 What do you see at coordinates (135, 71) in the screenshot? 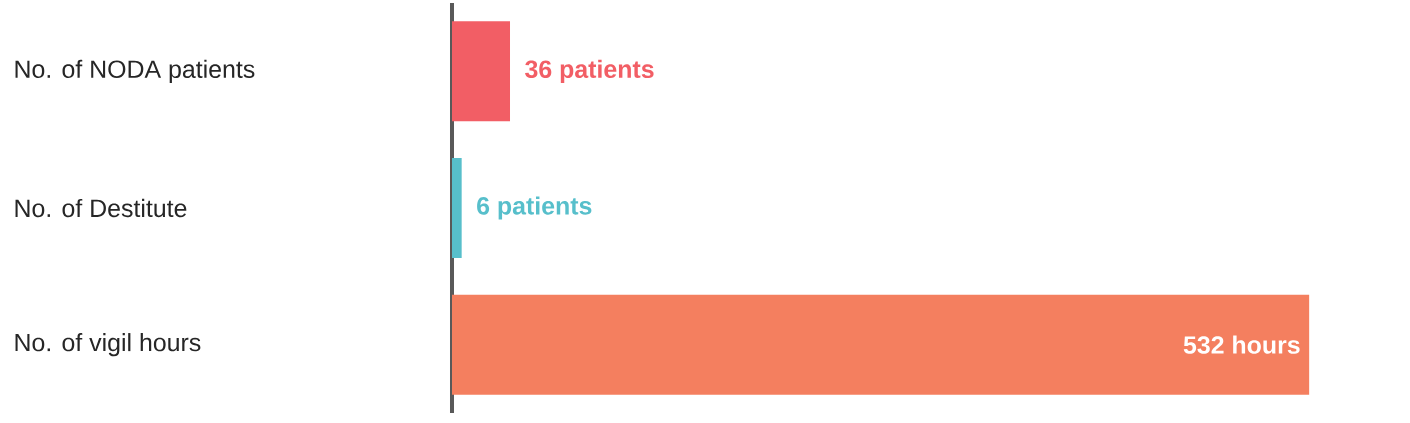
I see `y-tick-label: No. of NODA patients` at bounding box center [135, 71].